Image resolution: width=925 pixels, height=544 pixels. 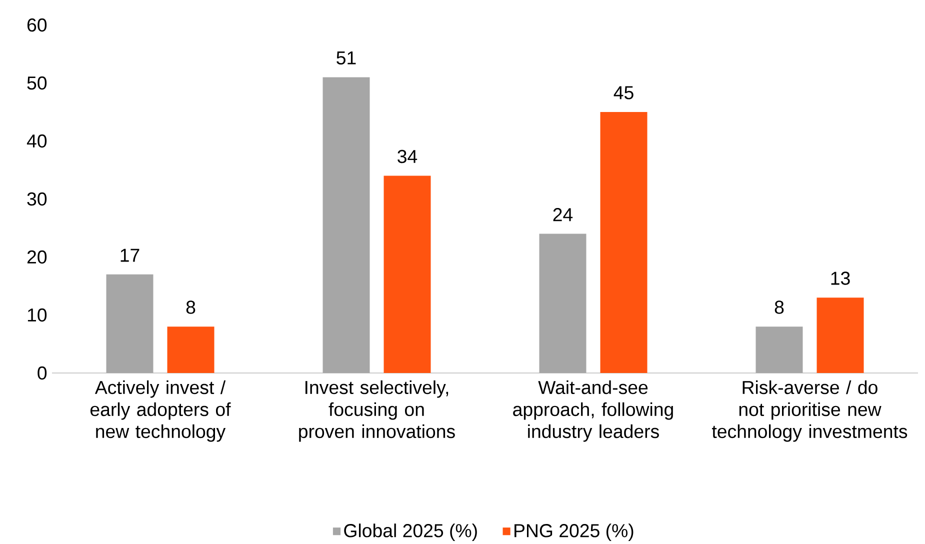 What do you see at coordinates (377, 411) in the screenshot?
I see `x-tick-label: Invest selectively, focusing on proven innovations` at bounding box center [377, 411].